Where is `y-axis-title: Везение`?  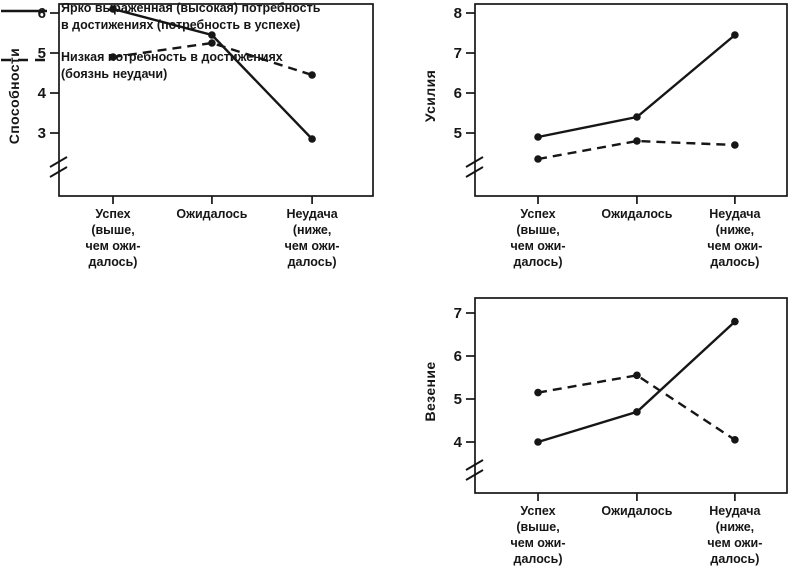
y-axis-title: Везение is located at coordinates (430, 391).